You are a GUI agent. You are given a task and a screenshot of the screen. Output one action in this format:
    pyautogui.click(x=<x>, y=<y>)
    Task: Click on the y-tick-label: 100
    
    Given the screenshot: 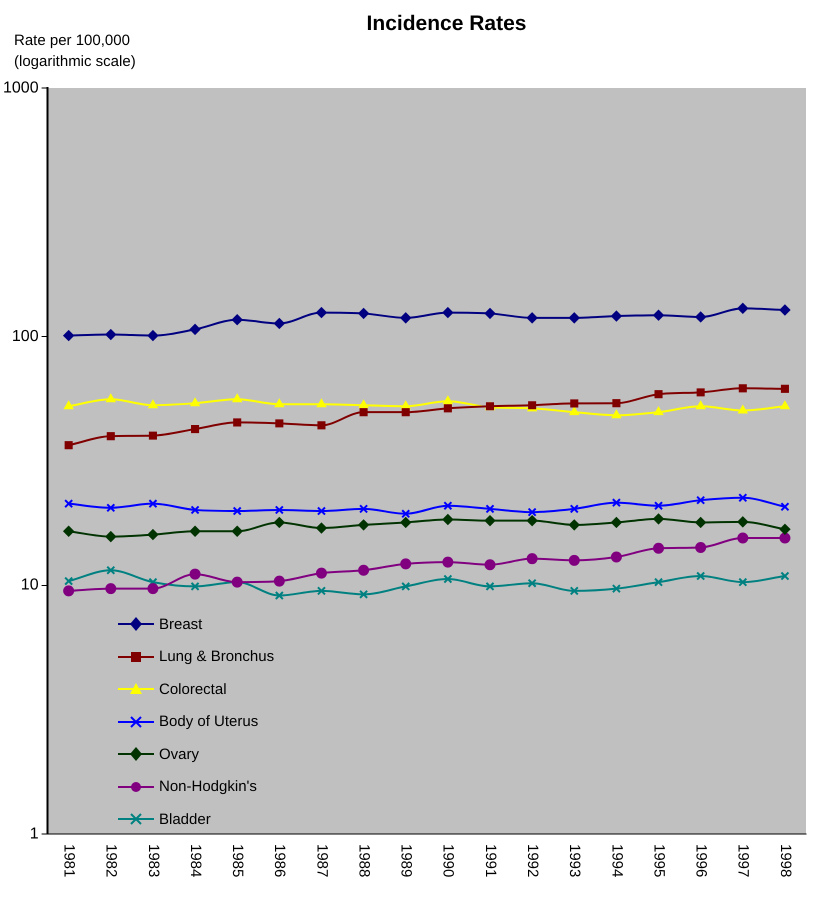 What is the action you would take?
    pyautogui.click(x=25, y=337)
    